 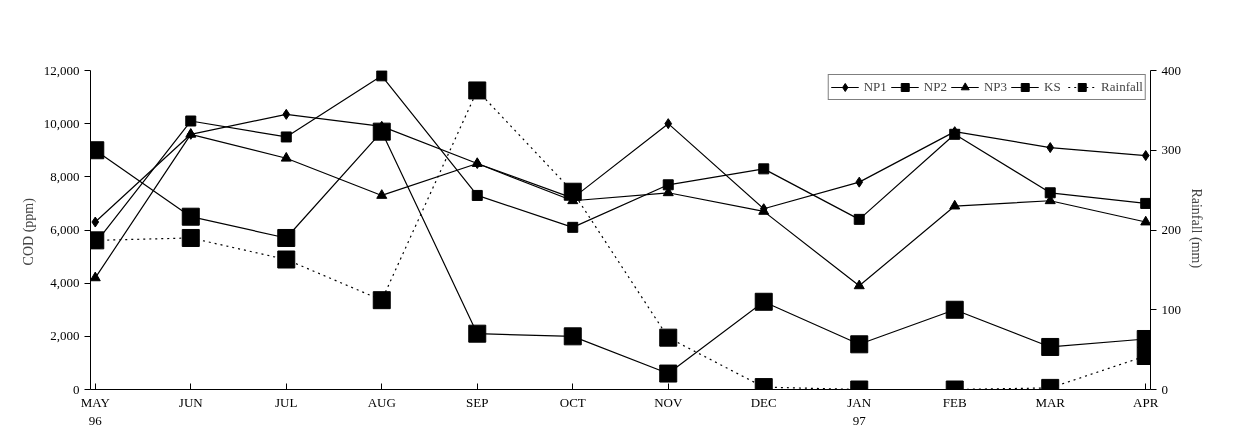 What do you see at coordinates (875, 87) in the screenshot?
I see `legend-label: NP1` at bounding box center [875, 87].